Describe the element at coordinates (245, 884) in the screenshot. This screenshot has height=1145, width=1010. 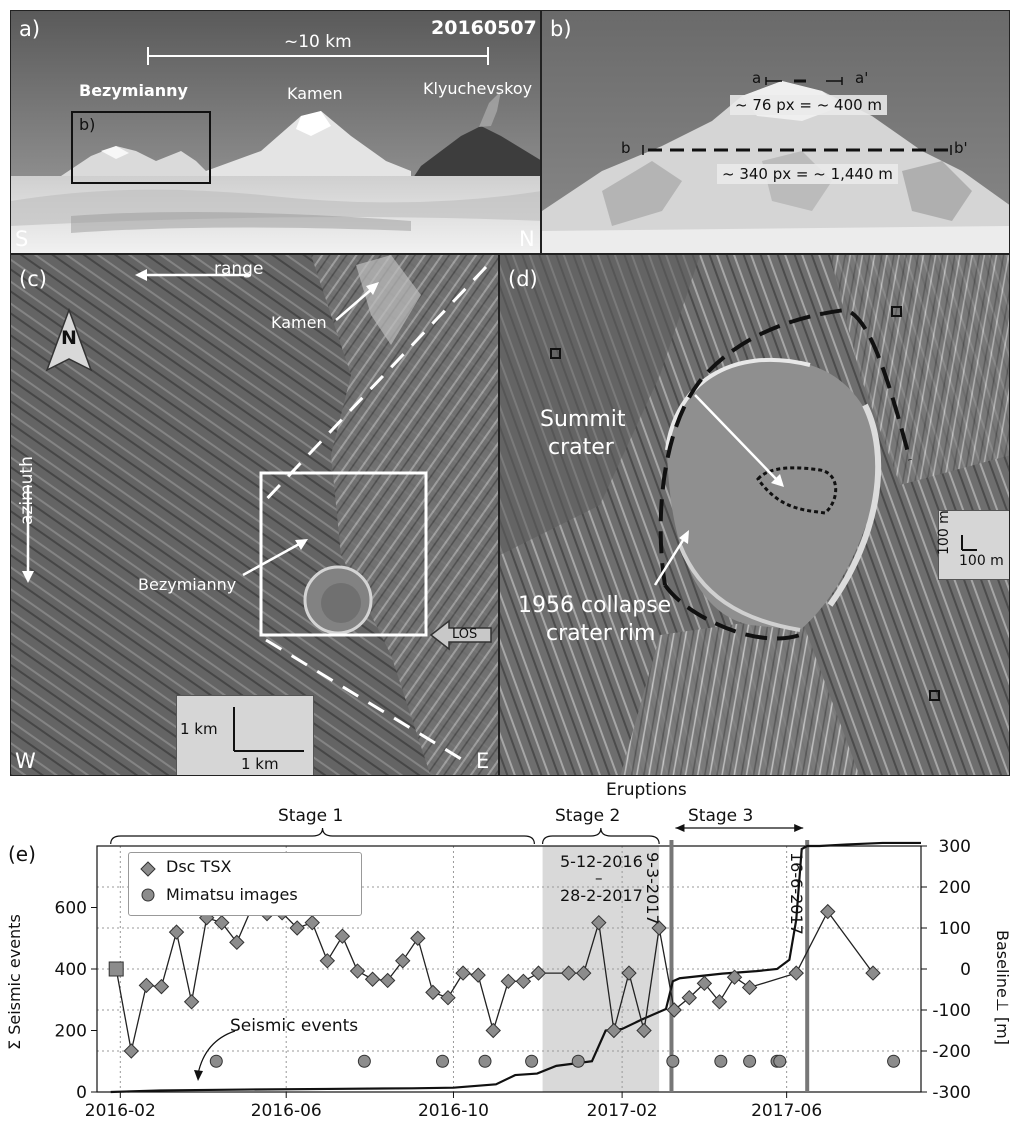
I see `legend-box` at that location.